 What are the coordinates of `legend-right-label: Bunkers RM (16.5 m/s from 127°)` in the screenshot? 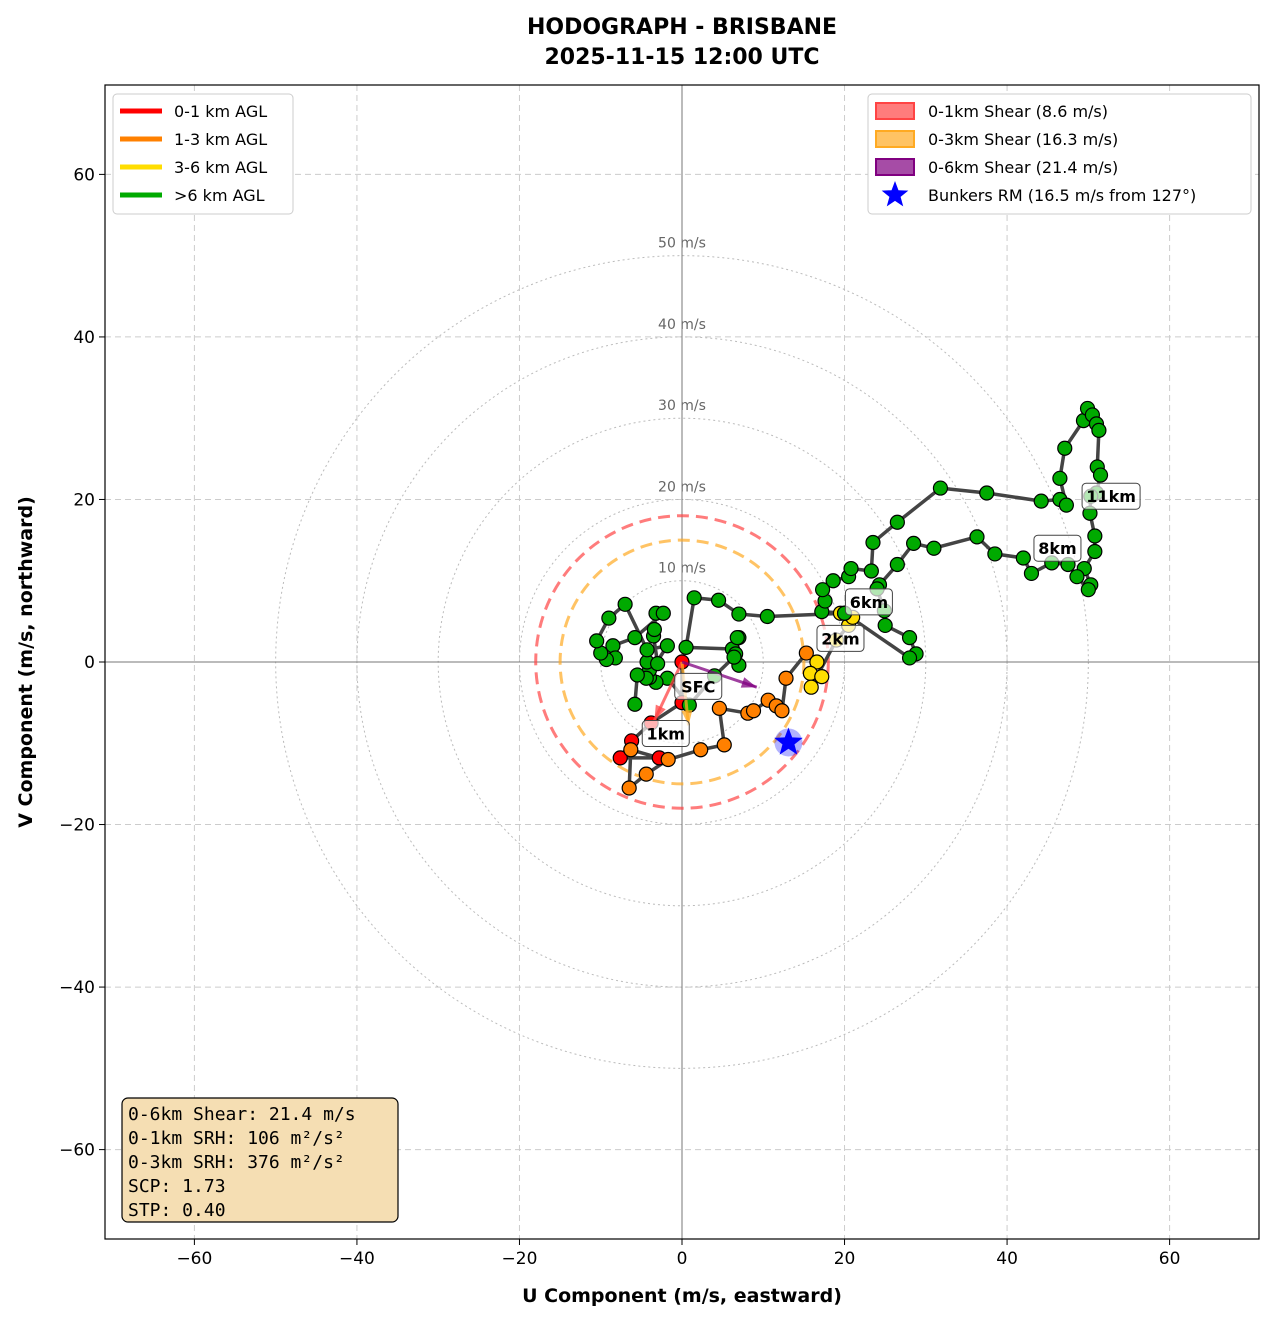 It's located at (1062, 195).